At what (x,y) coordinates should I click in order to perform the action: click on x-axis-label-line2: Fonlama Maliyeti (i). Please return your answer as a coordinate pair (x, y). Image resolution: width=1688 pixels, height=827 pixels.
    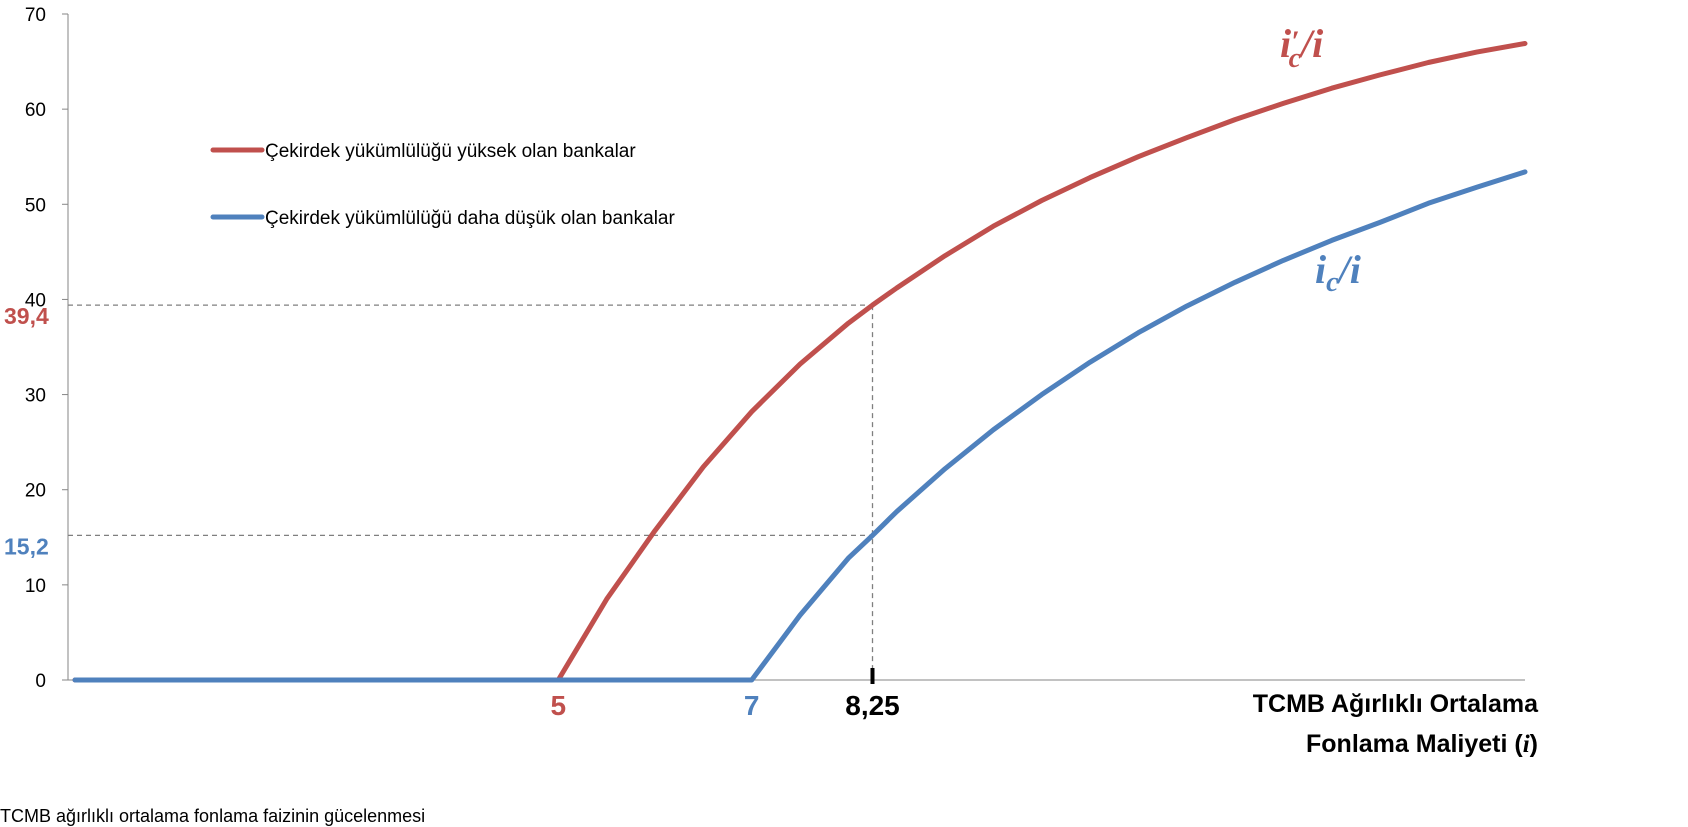
    Looking at the image, I should click on (1422, 744).